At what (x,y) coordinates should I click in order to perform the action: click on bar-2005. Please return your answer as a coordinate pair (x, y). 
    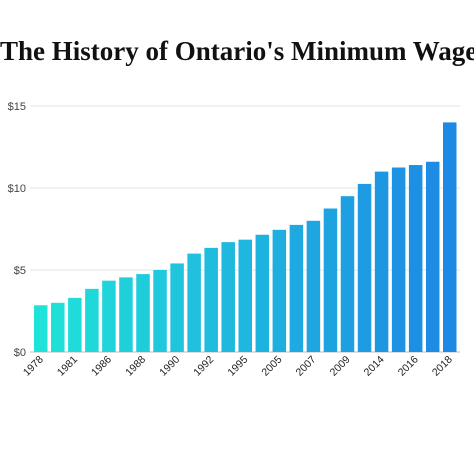
    Looking at the image, I should click on (279, 290).